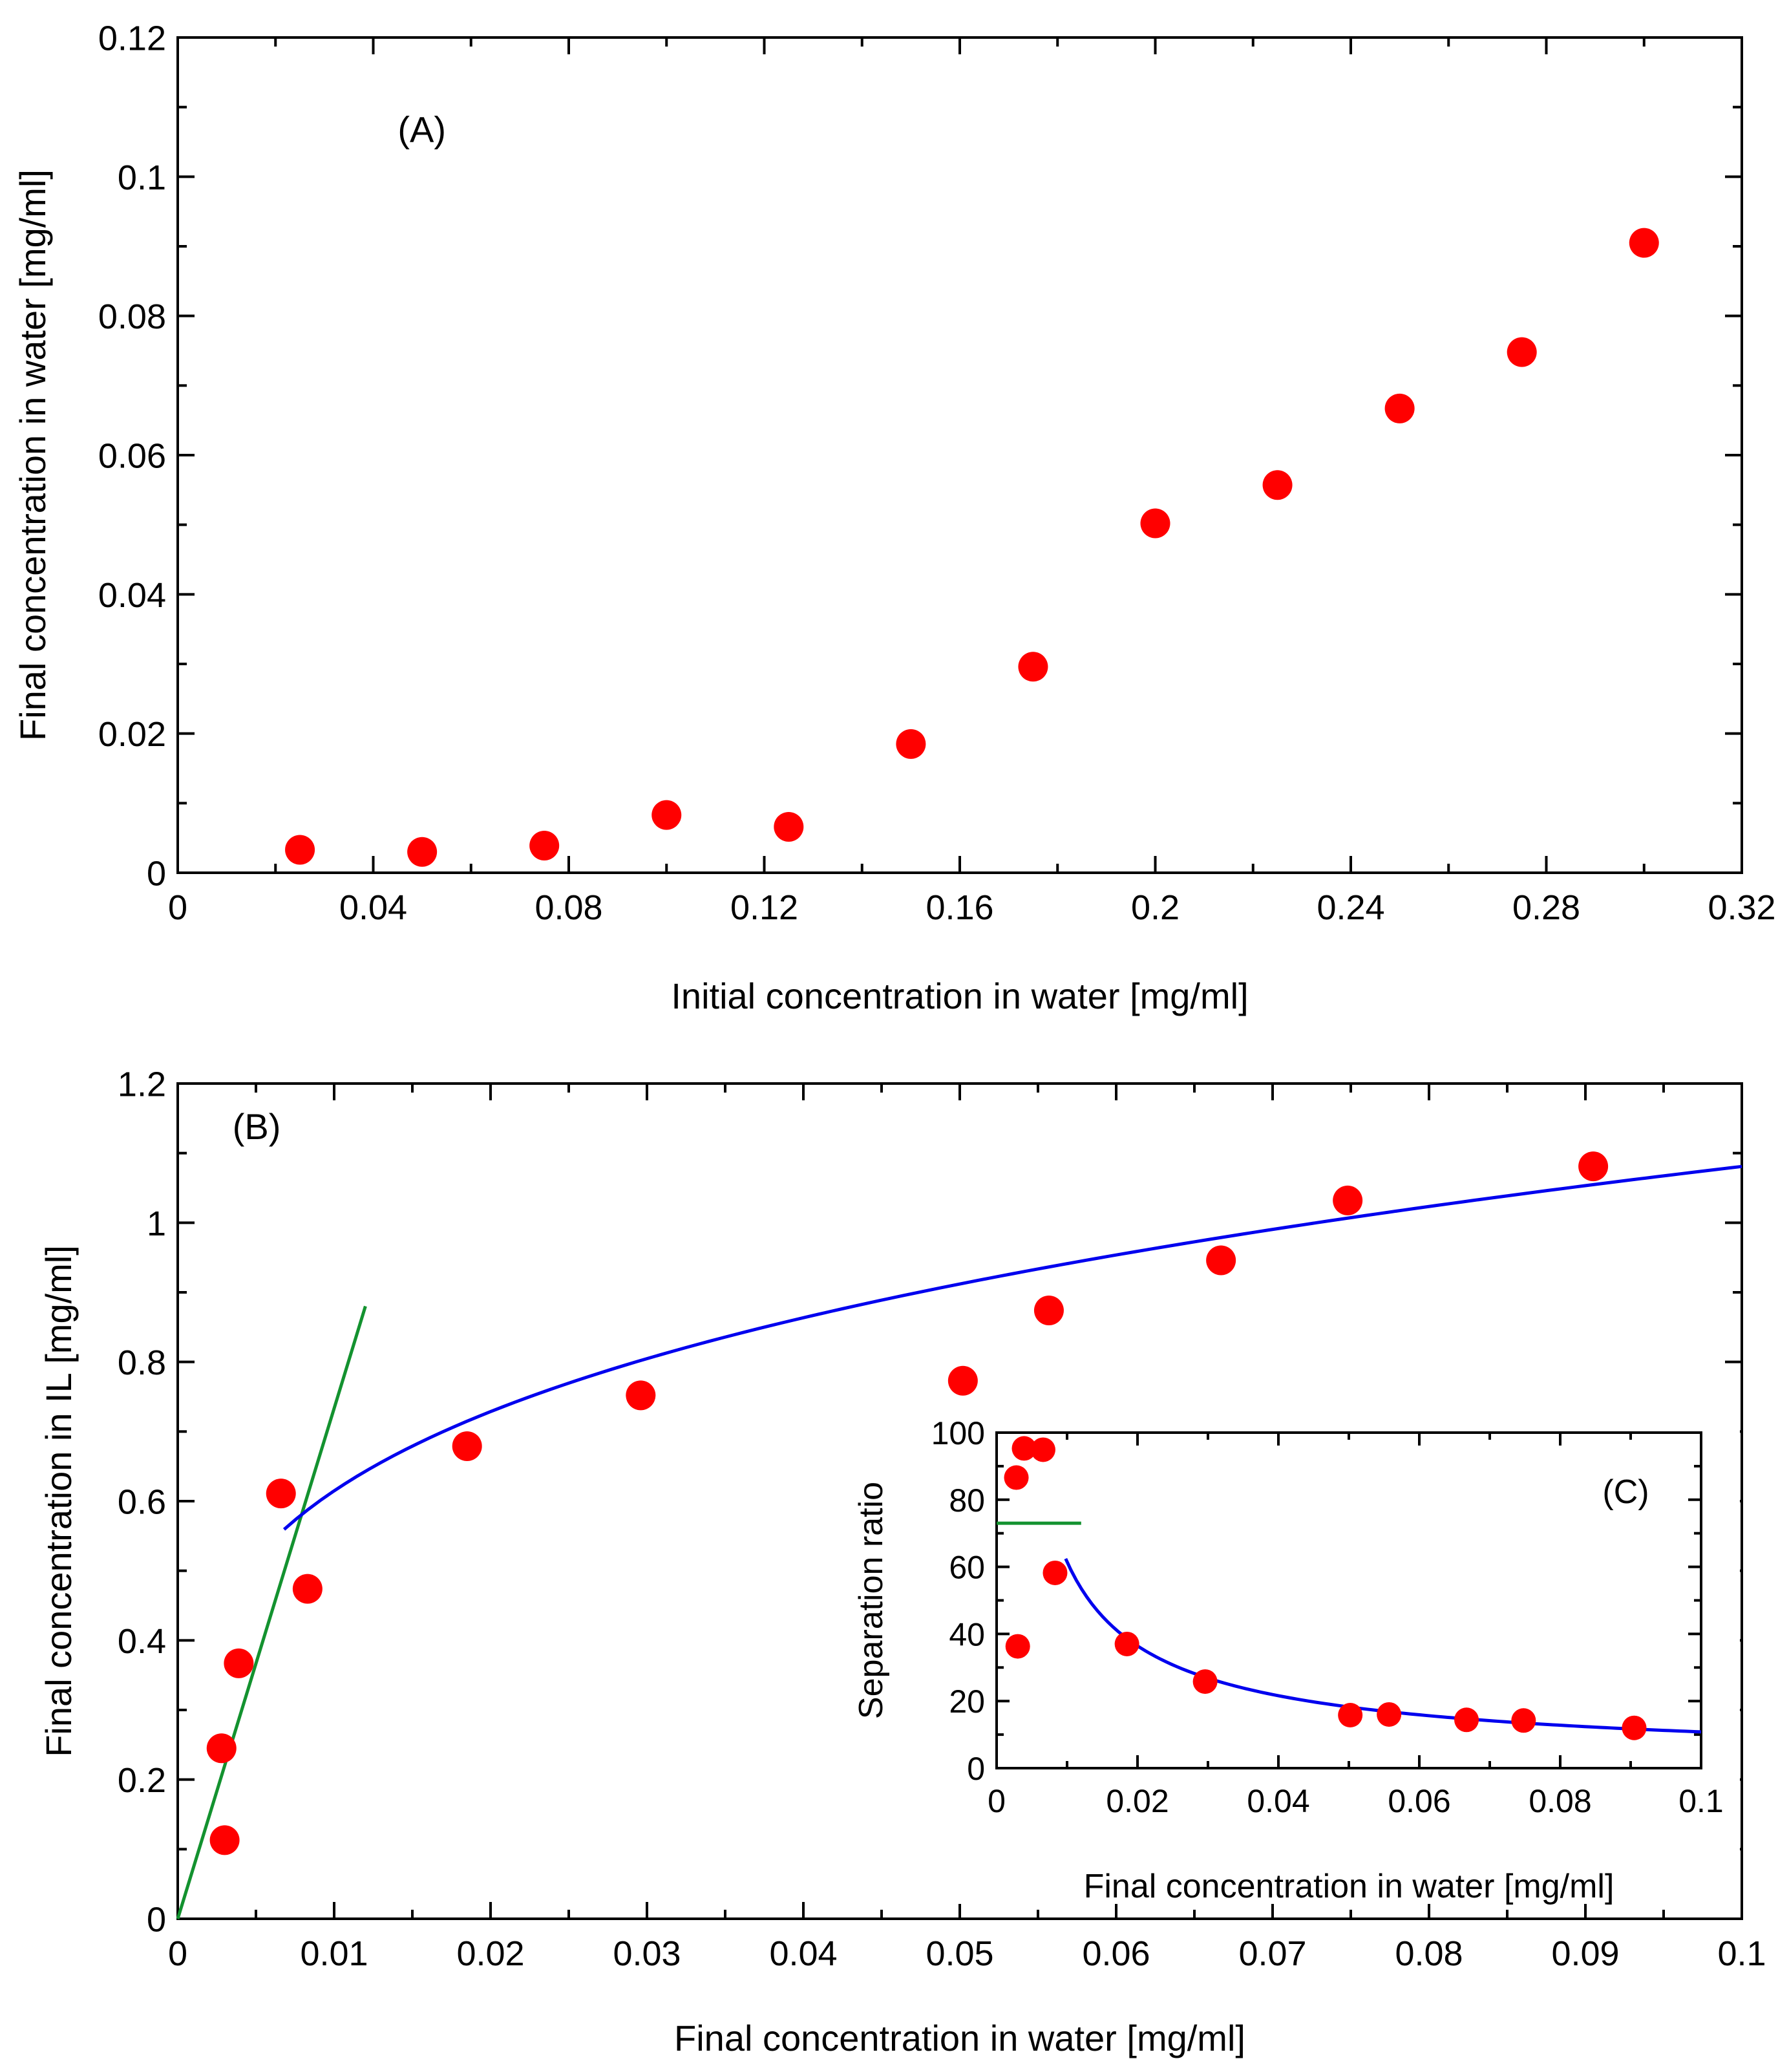  Describe the element at coordinates (976, 1769) in the screenshot. I see `y-tick-label-c: 0` at that location.